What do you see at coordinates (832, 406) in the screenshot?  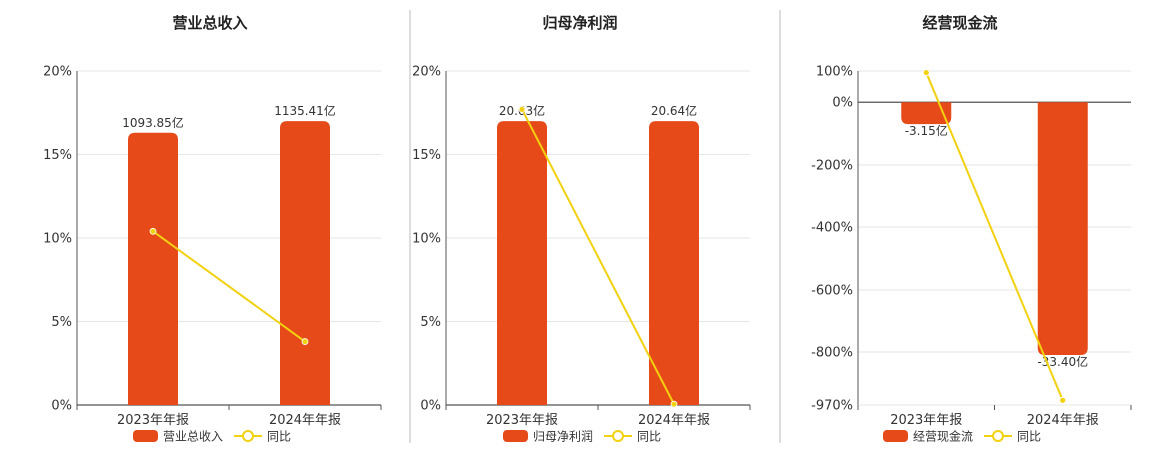 I see `y-tick-label: -970%` at bounding box center [832, 406].